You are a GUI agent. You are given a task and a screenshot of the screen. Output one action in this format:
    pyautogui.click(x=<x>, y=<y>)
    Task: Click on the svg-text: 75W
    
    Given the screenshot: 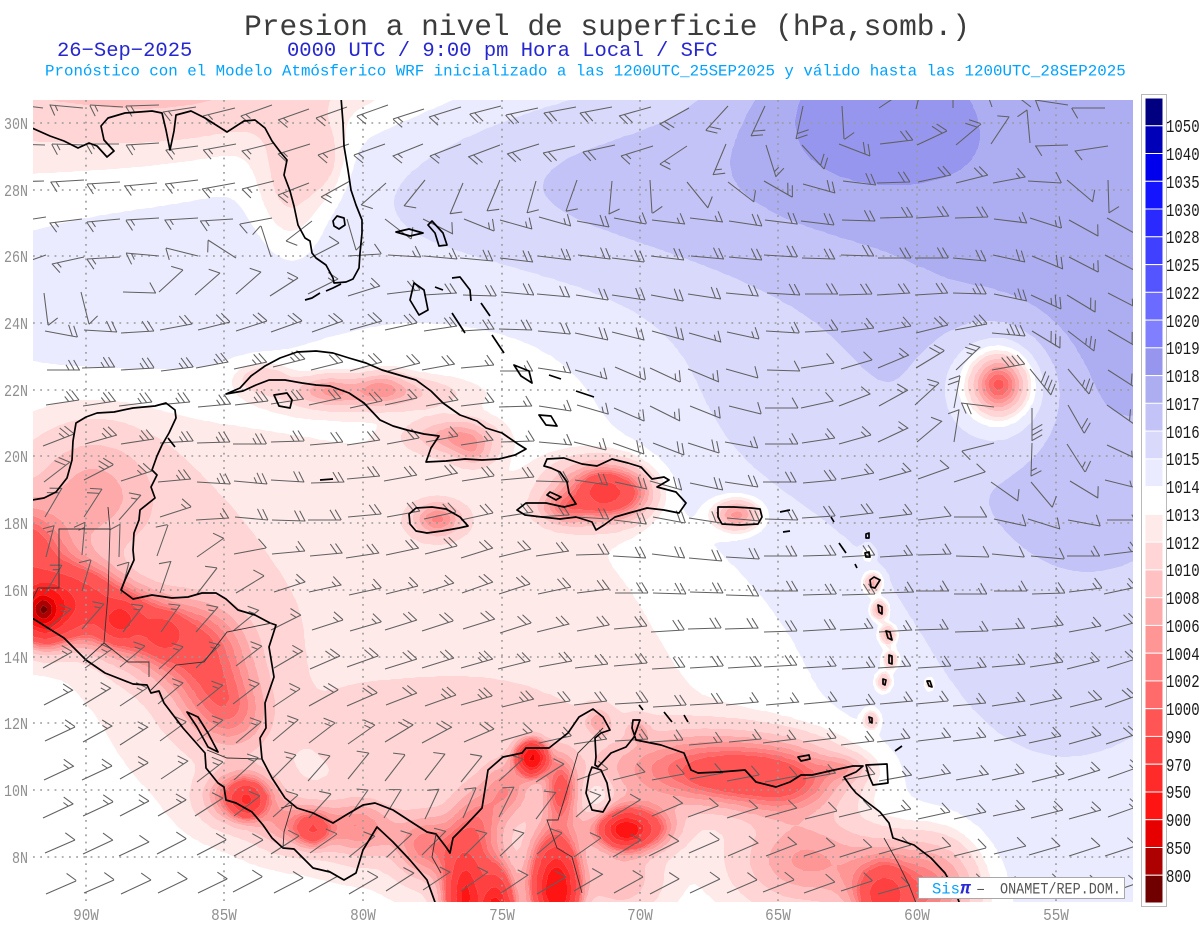 What is the action you would take?
    pyautogui.click(x=502, y=915)
    